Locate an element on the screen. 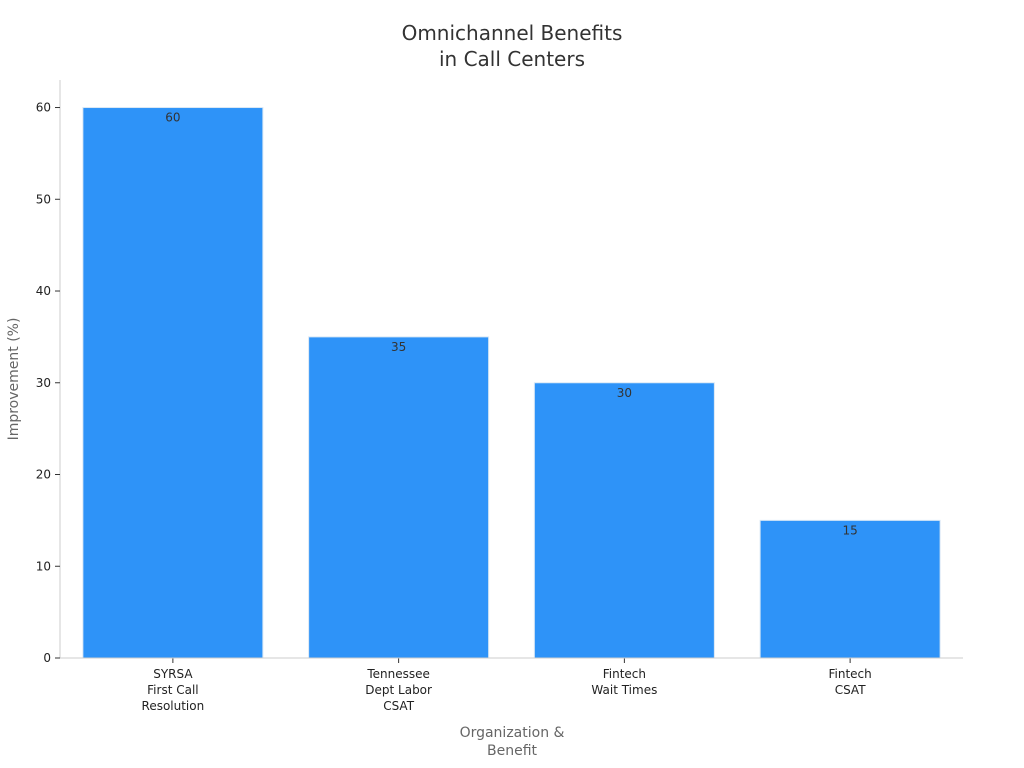  x-axis-label: Organization & is located at coordinates (512, 733).